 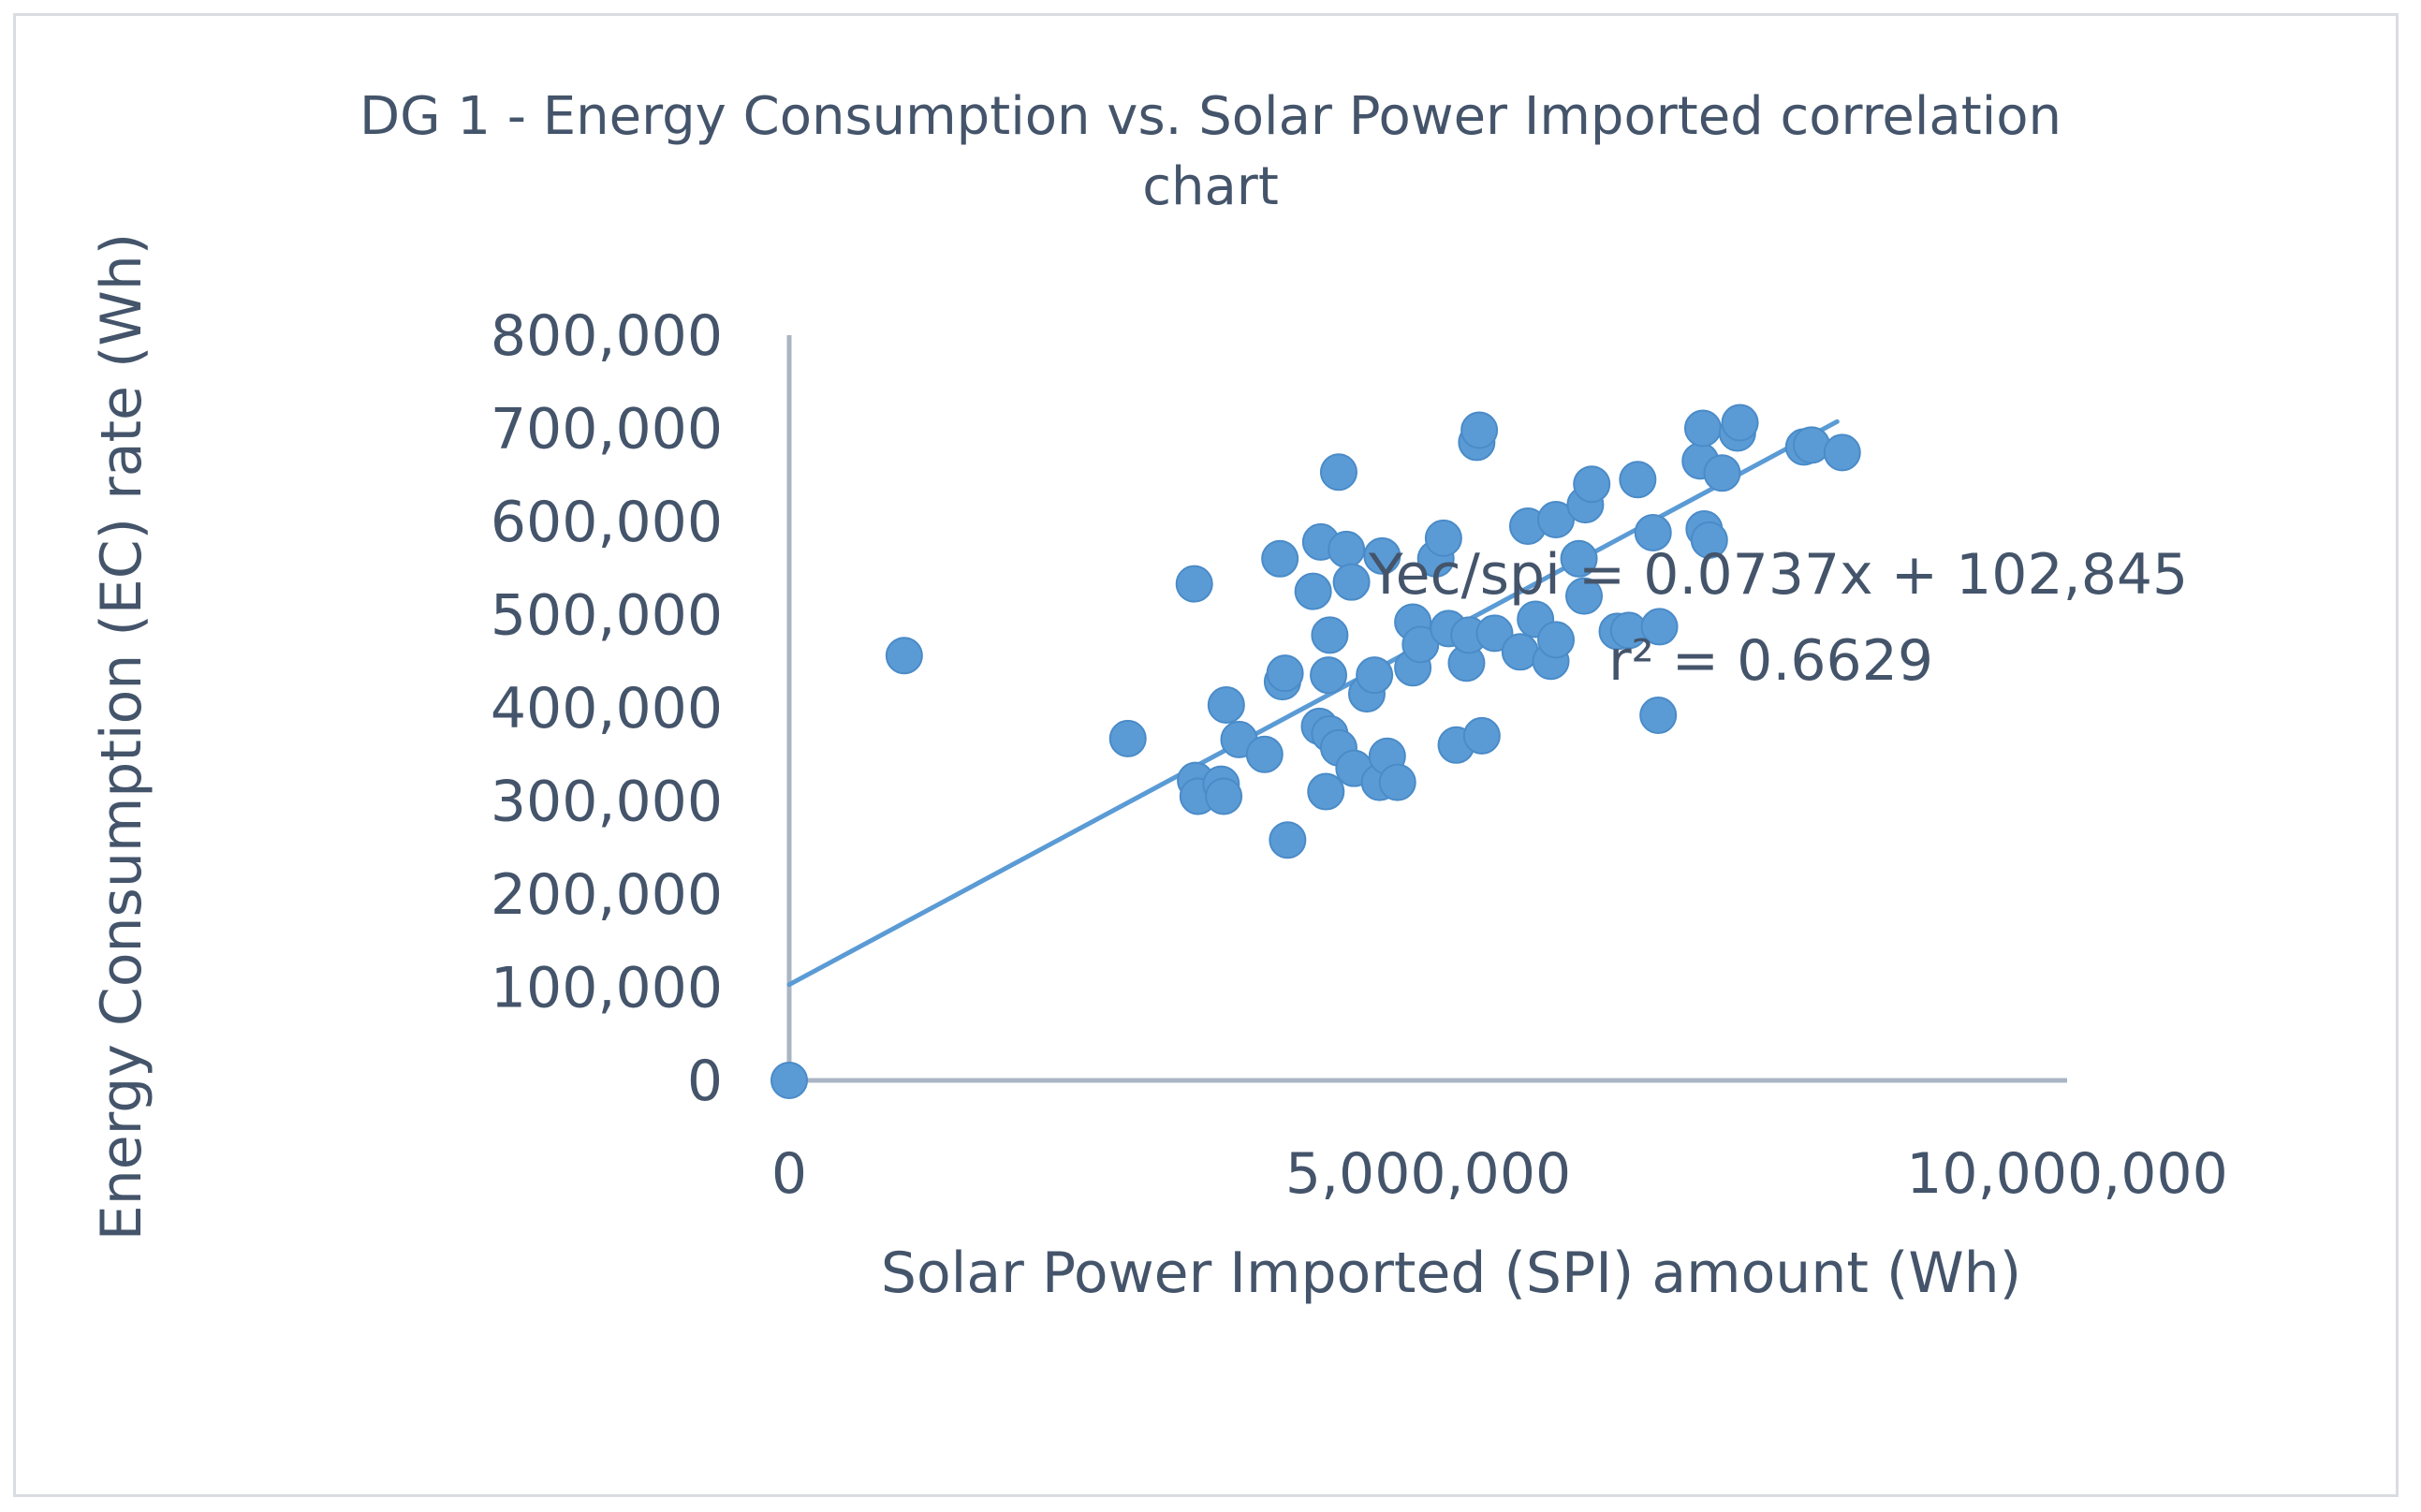 What do you see at coordinates (607, 708) in the screenshot?
I see `y-tick-label: 400,000` at bounding box center [607, 708].